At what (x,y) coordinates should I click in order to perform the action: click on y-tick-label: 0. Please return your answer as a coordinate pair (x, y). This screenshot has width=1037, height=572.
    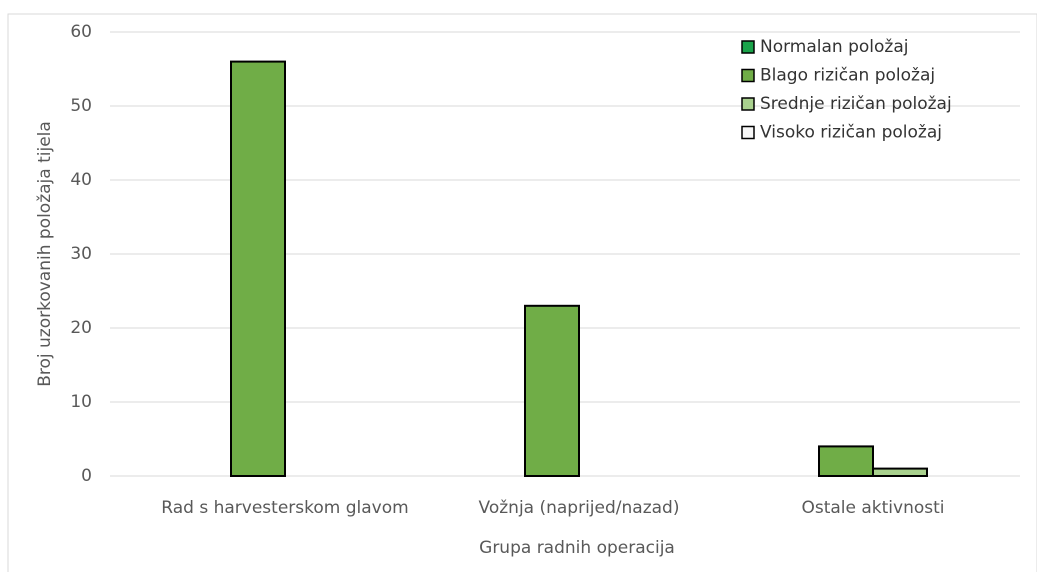
    Looking at the image, I should click on (86, 476).